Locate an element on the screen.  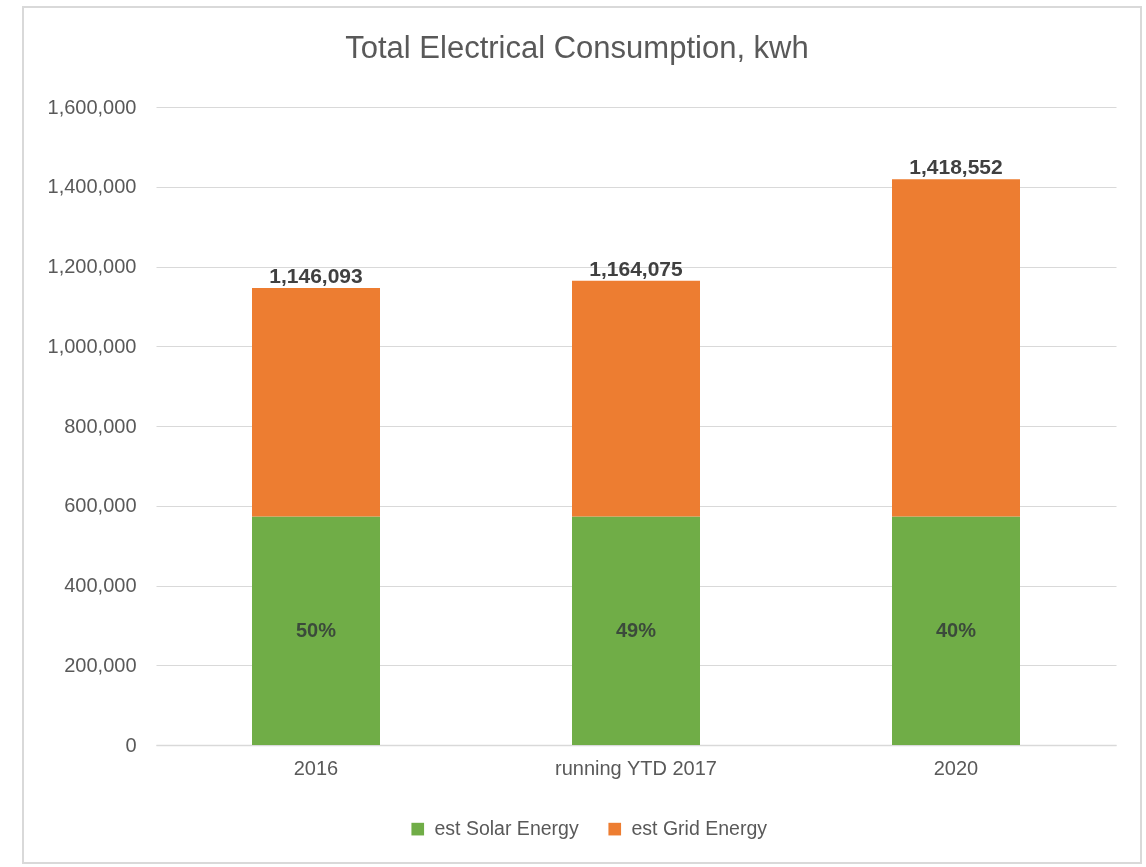
y-tick-label: 800,000 is located at coordinates (100, 425).